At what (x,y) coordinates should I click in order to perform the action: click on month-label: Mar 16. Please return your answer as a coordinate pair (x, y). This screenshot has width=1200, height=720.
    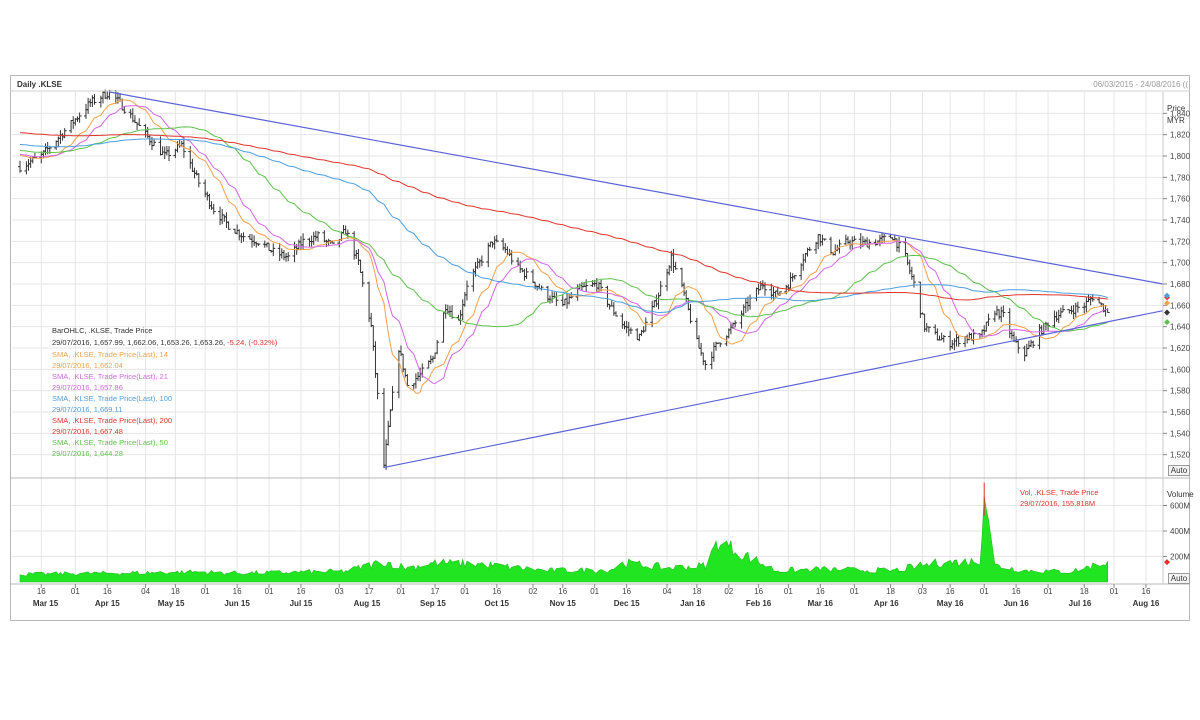
    Looking at the image, I should click on (821, 603).